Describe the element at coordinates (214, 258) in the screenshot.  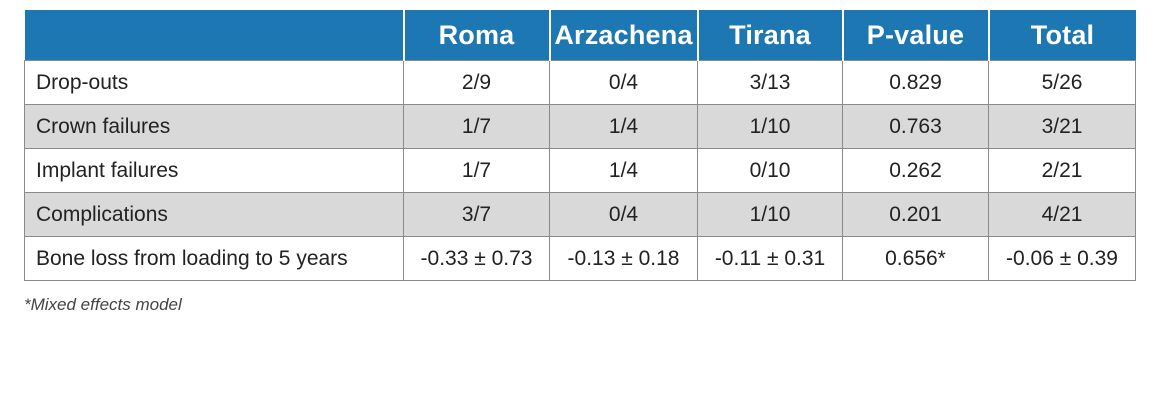
I see `row-label: Bone loss from loading to 5 years` at that location.